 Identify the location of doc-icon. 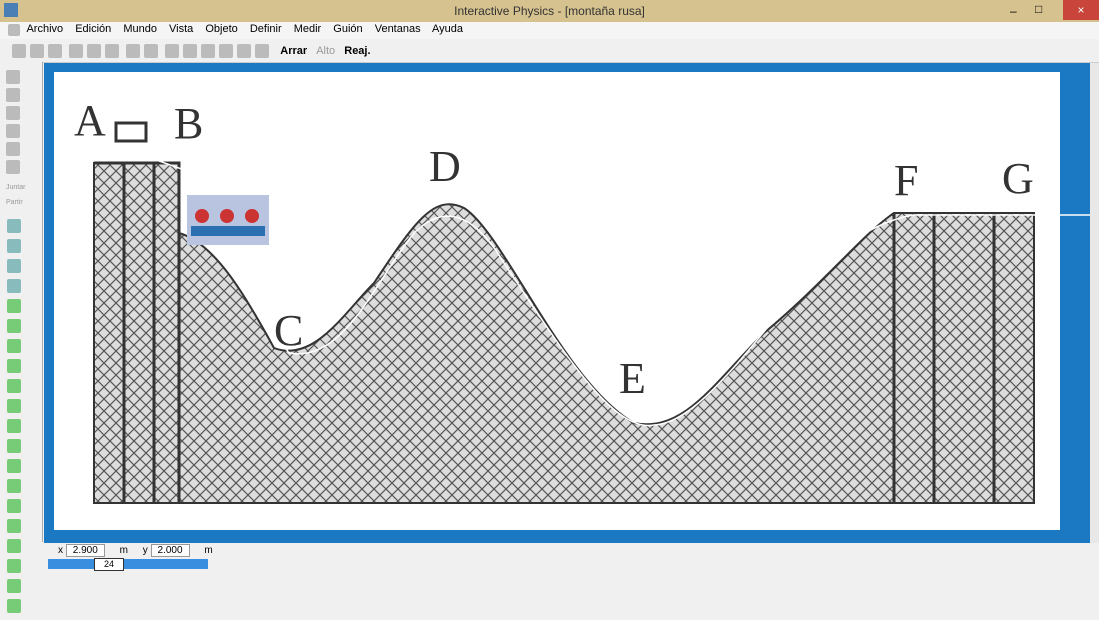
(14, 30).